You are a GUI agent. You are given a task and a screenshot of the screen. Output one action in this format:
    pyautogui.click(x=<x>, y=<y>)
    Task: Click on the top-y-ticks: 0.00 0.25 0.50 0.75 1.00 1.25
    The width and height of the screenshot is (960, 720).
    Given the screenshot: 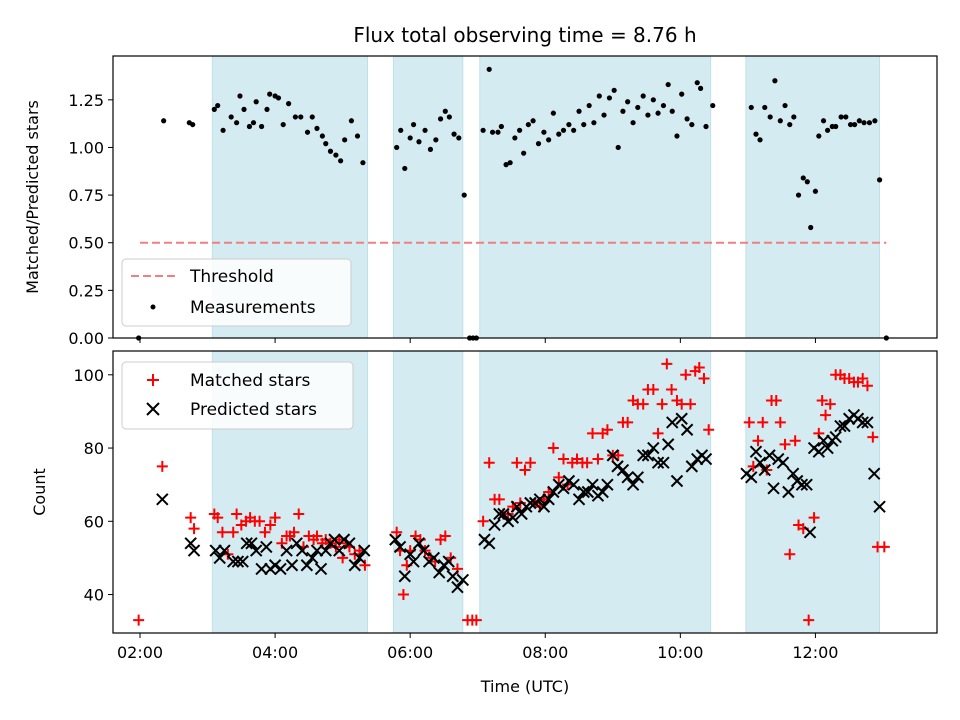 What is the action you would take?
    pyautogui.click(x=90, y=219)
    